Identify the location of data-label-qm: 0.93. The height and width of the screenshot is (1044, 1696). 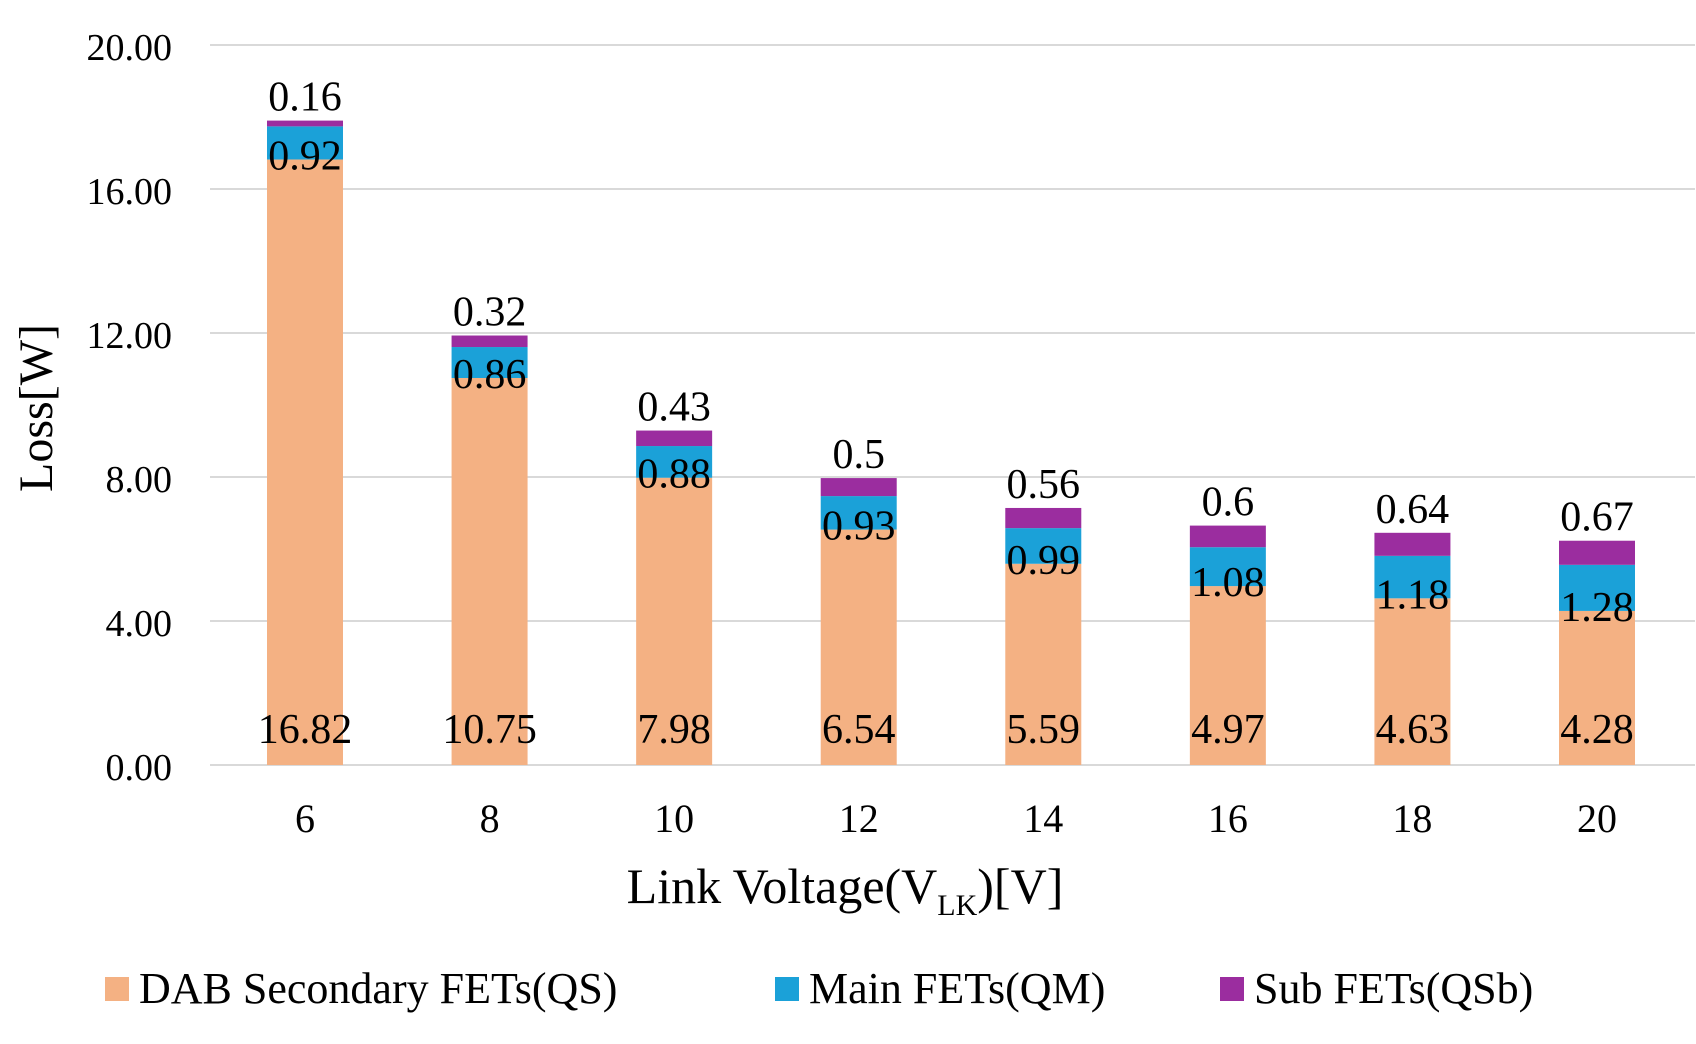
(859, 527).